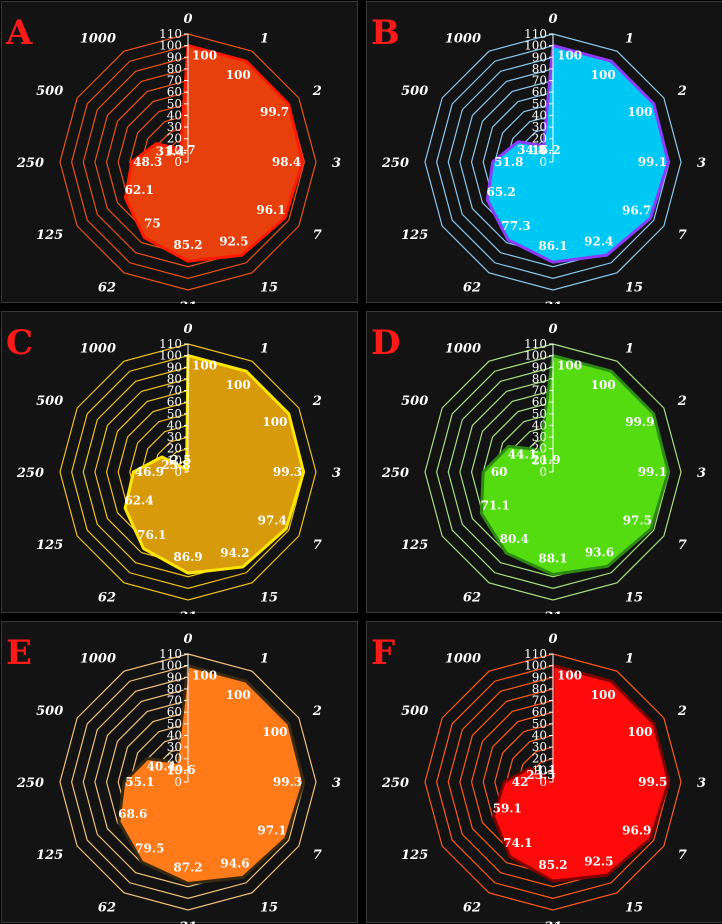 This screenshot has height=924, width=722. I want to click on category-label: 15, so click(634, 598).